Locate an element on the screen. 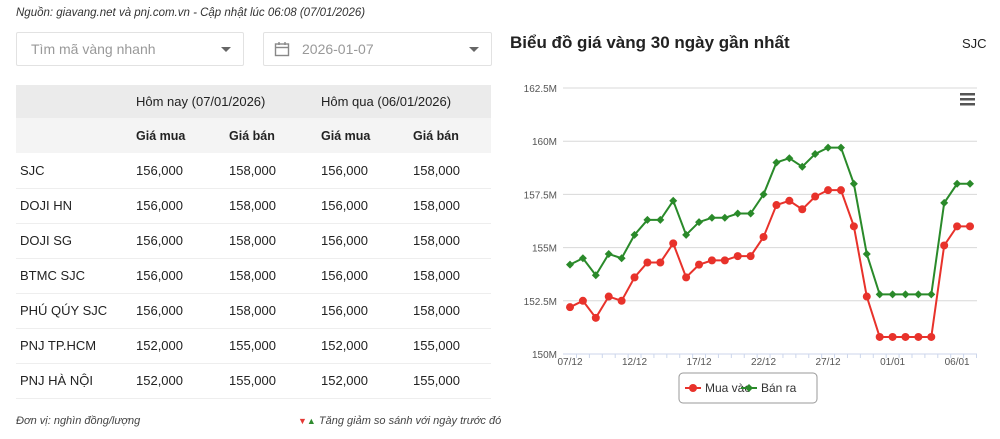  table-row: DOJI SG 156,000 158,000 156,000 158,000 is located at coordinates (253, 241).